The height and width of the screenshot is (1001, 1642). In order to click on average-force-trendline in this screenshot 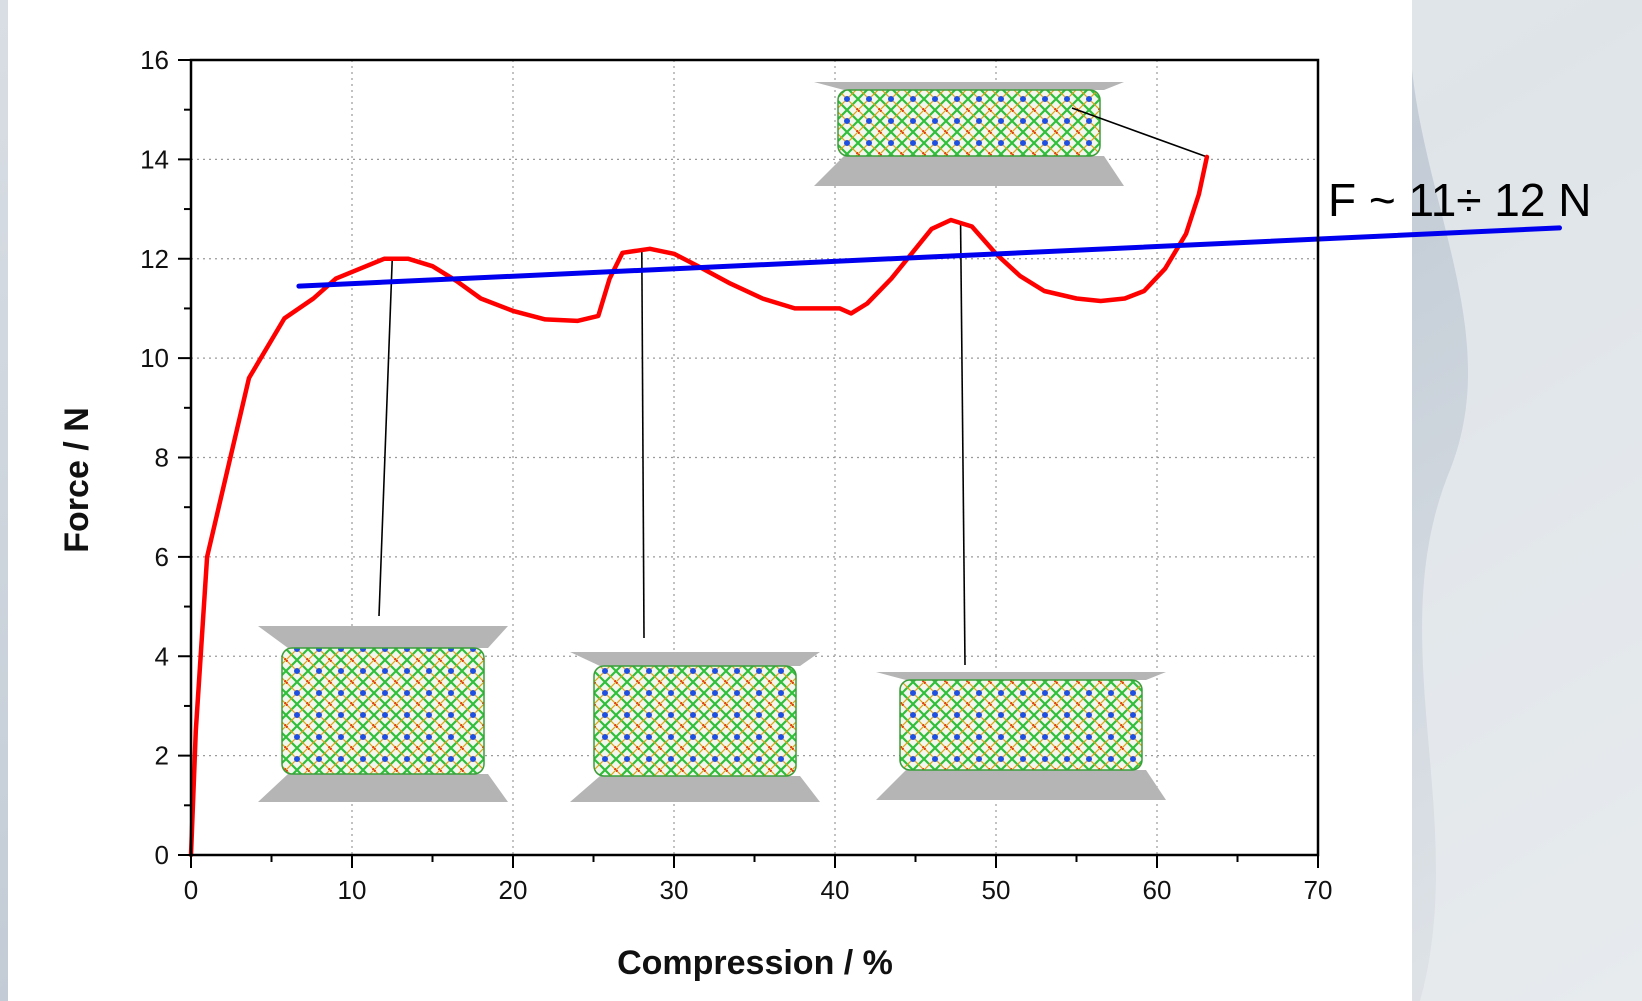, I will do `click(929, 257)`.